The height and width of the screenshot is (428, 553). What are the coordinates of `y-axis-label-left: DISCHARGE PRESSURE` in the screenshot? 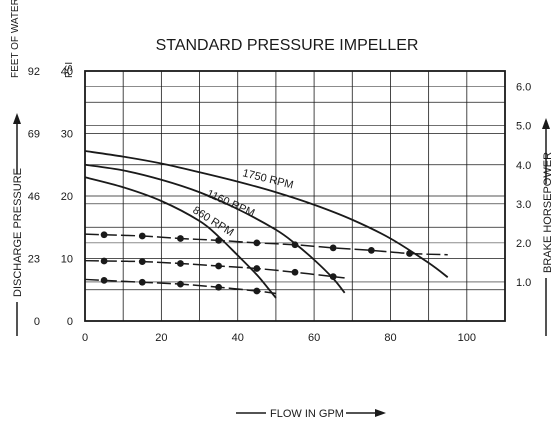 It's located at (18, 232).